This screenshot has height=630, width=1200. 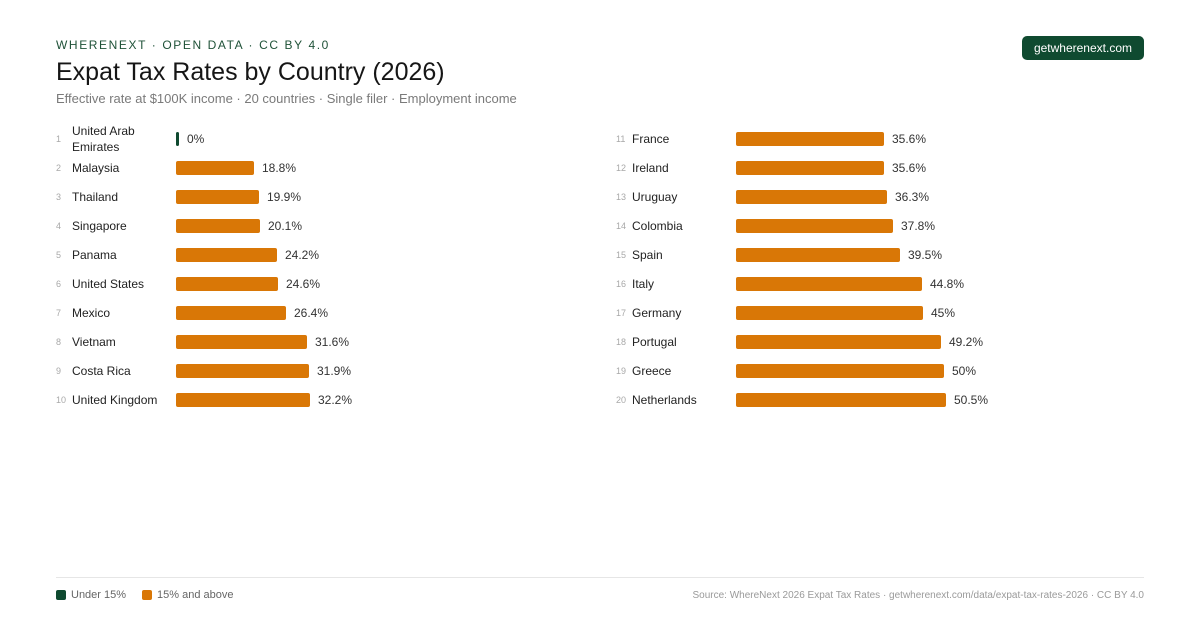 I want to click on bar-rank: 13, so click(x=621, y=196).